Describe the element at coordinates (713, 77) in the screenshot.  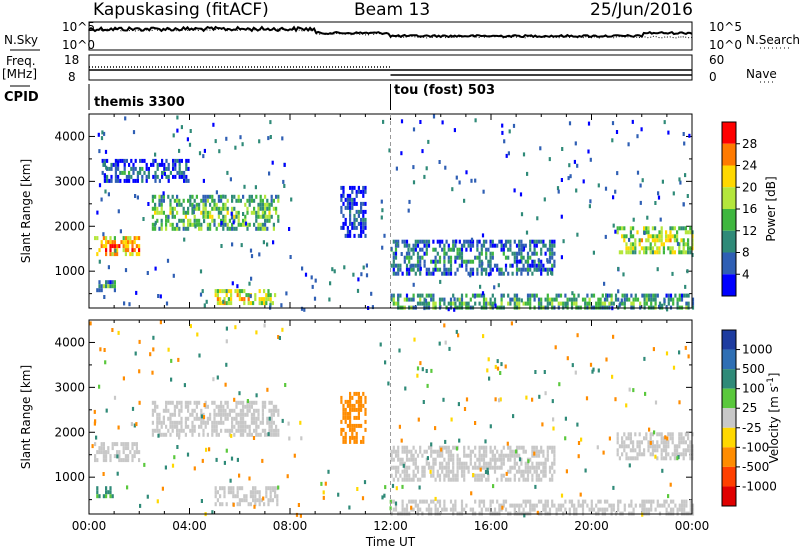
I see `freq-right-bottom-tick: 0` at that location.